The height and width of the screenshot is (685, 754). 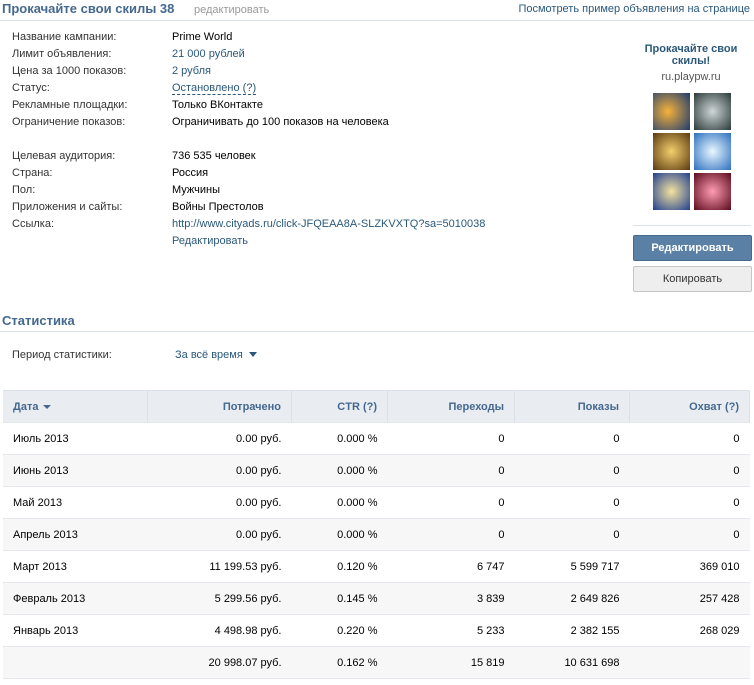 I want to click on field-value: 736 535 человек, so click(x=214, y=156).